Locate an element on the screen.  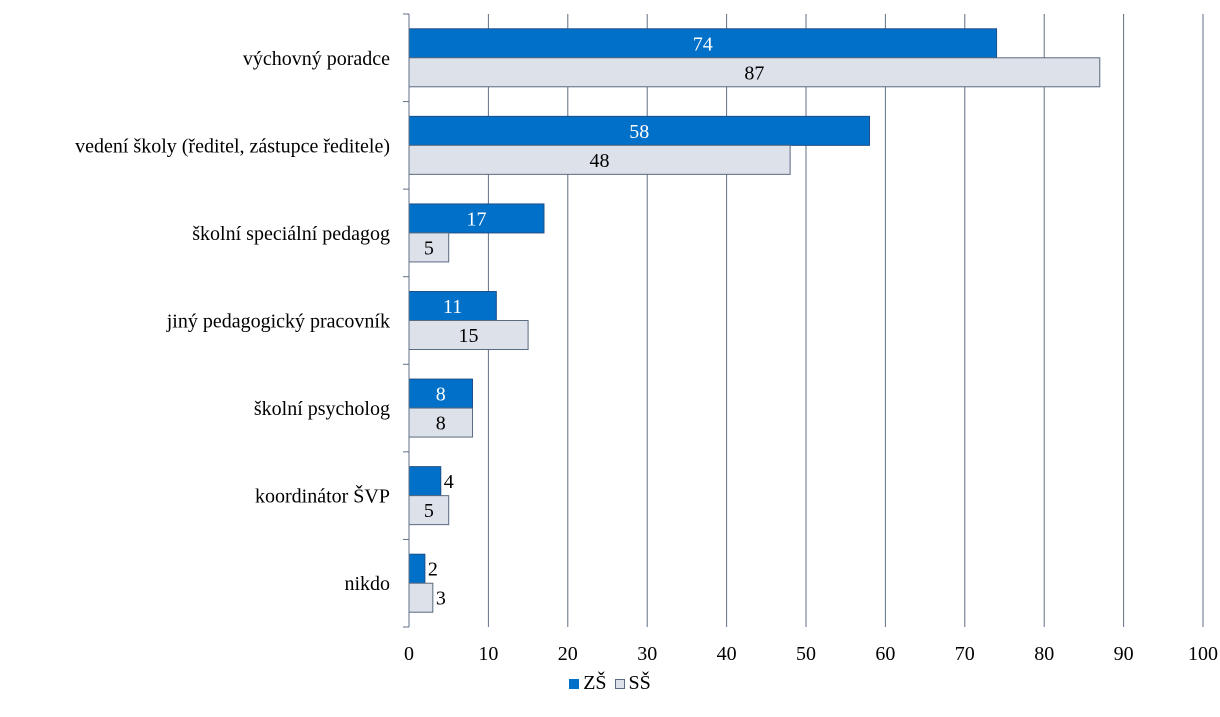
x-tick-label: 90 is located at coordinates (1124, 654).